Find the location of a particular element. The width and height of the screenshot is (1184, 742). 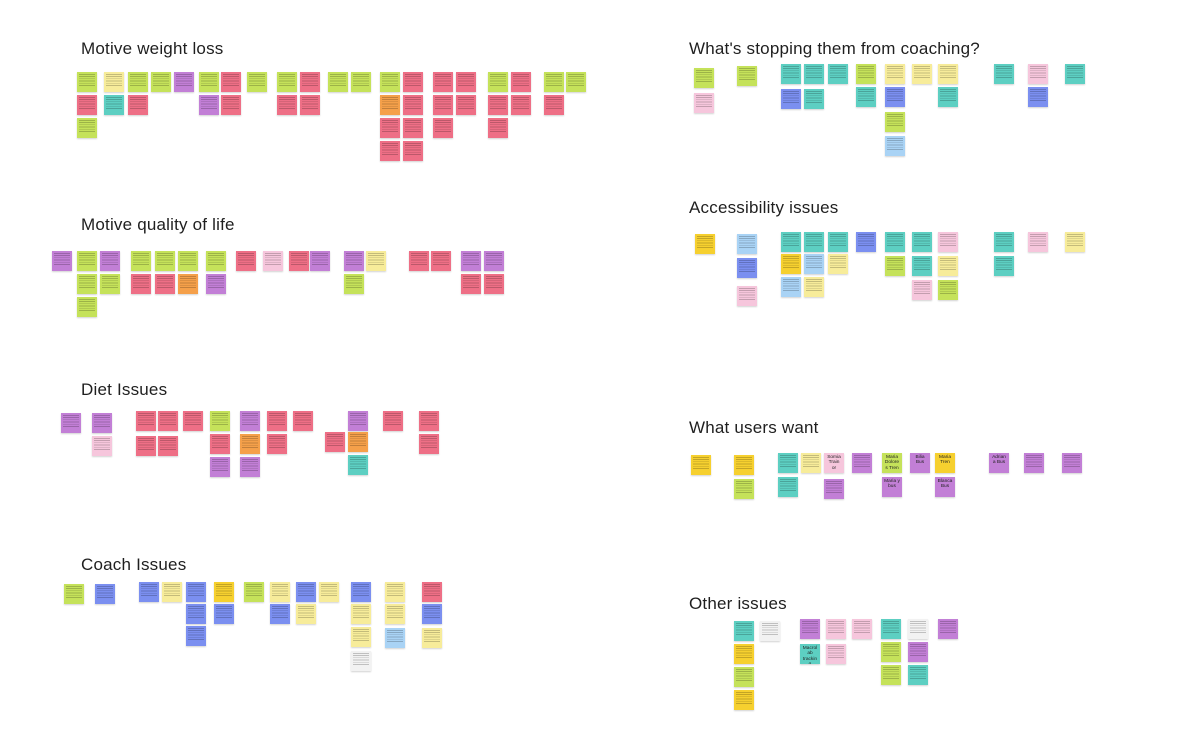

sticky-note: Blanca Bus is located at coordinates (945, 487).